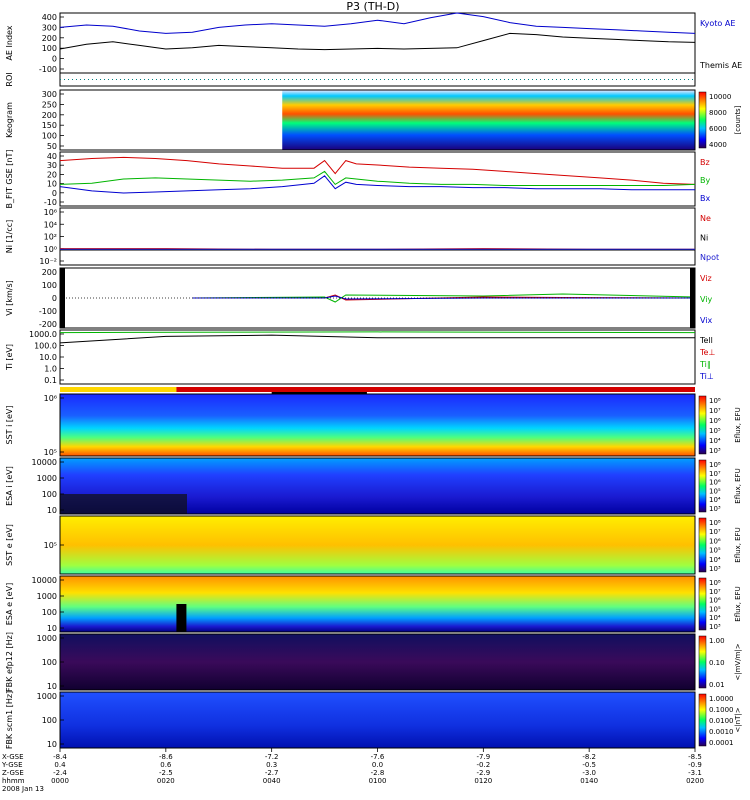 The width and height of the screenshot is (750, 800). What do you see at coordinates (717, 685) in the screenshot?
I see `fbk_e-colorbar-tick: 0.01` at bounding box center [717, 685].